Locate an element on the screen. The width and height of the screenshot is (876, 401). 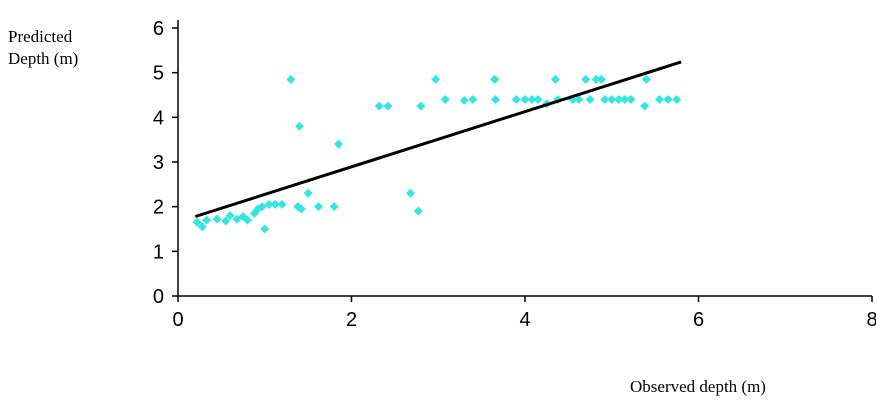
y-tick-label: 3 is located at coordinates (158, 163).